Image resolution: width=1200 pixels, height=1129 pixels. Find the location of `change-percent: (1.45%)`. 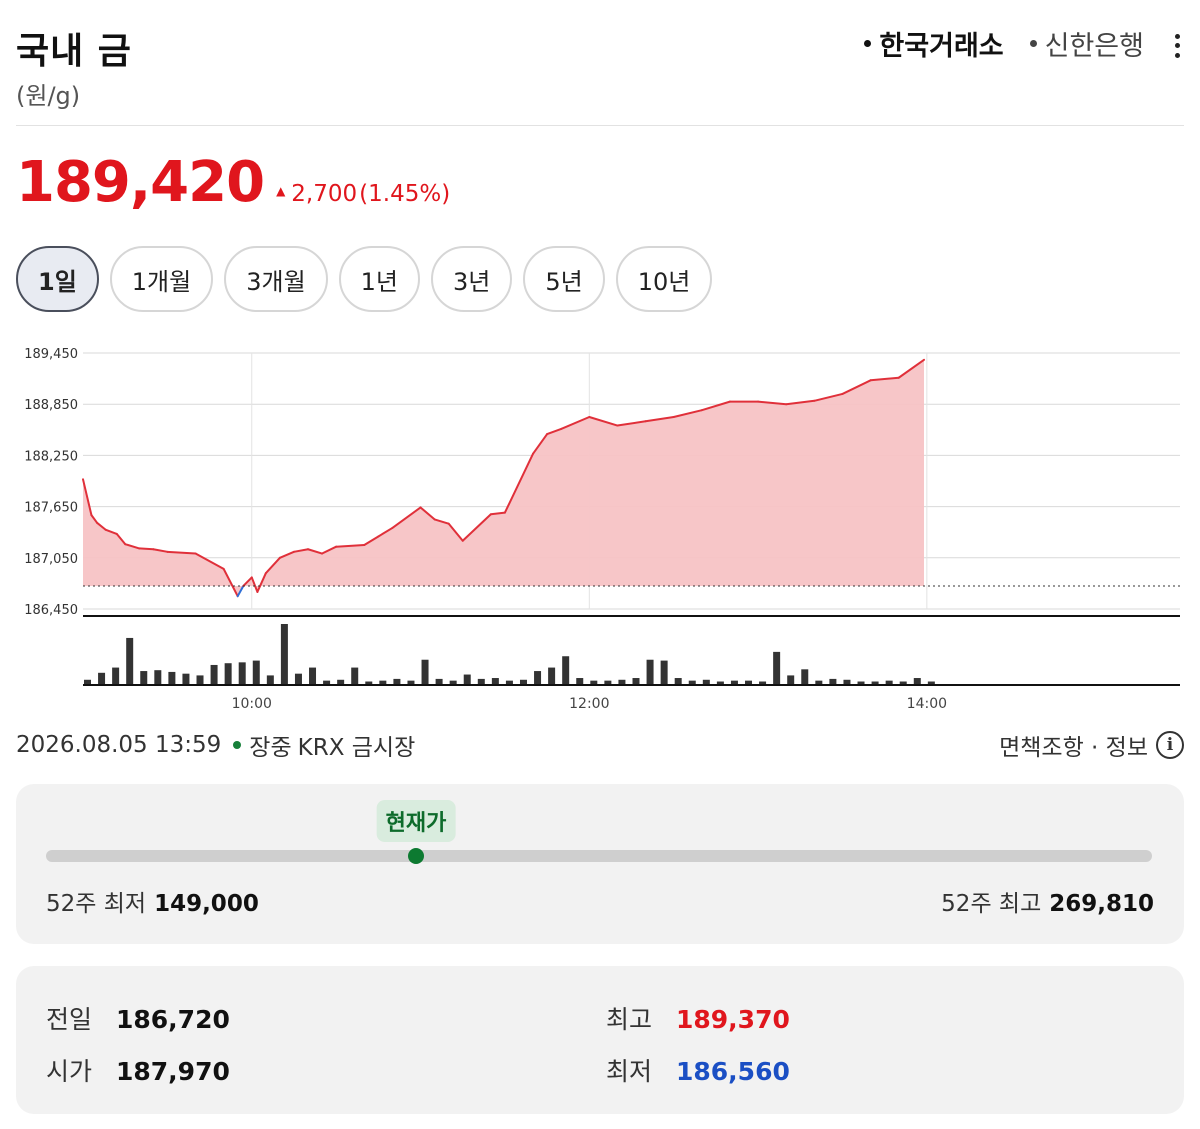

change-percent: (1.45%) is located at coordinates (405, 194).